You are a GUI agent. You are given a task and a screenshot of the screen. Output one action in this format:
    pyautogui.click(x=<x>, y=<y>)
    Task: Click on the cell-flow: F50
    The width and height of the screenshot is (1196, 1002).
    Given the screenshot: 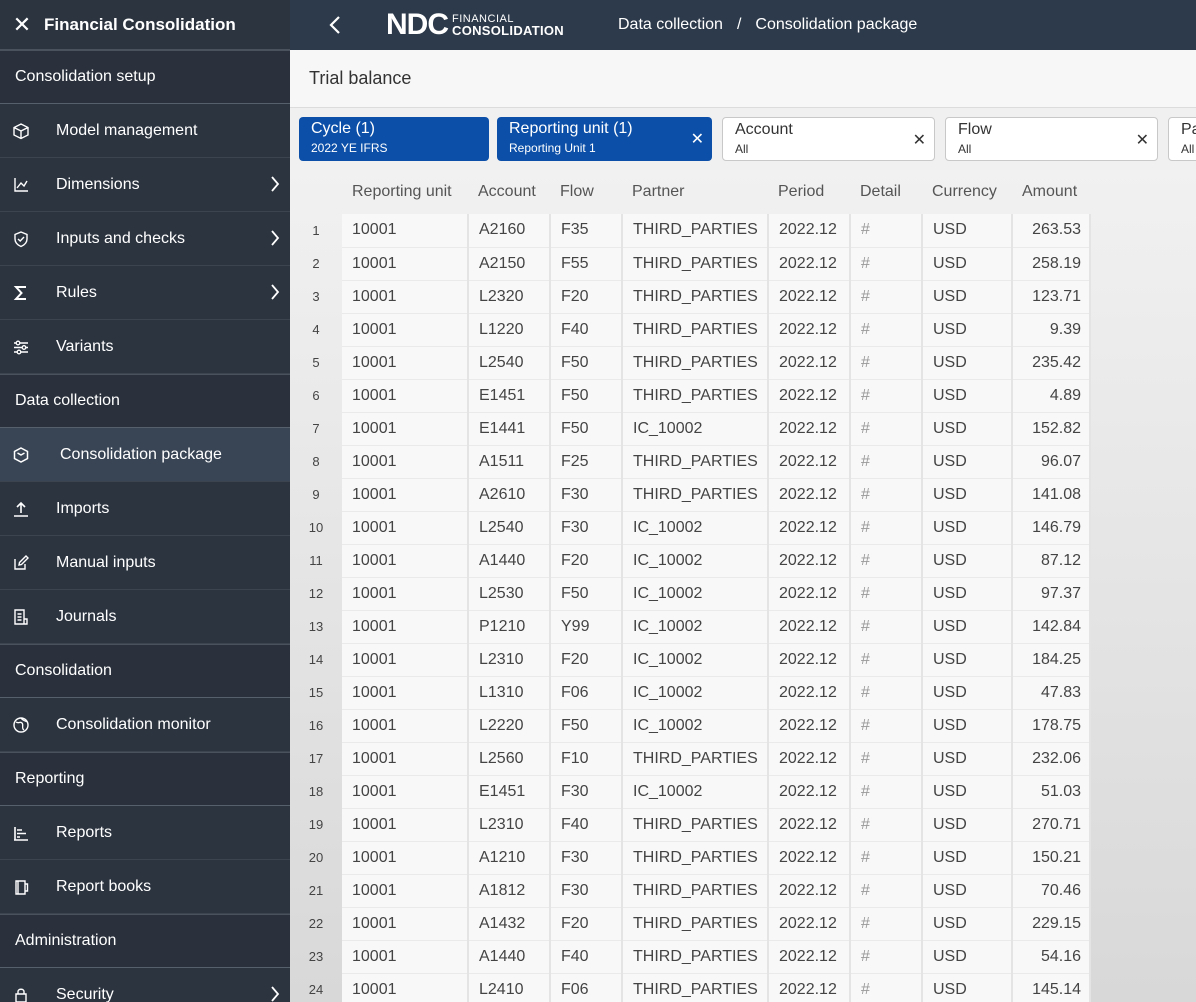 What is the action you would take?
    pyautogui.click(x=586, y=363)
    